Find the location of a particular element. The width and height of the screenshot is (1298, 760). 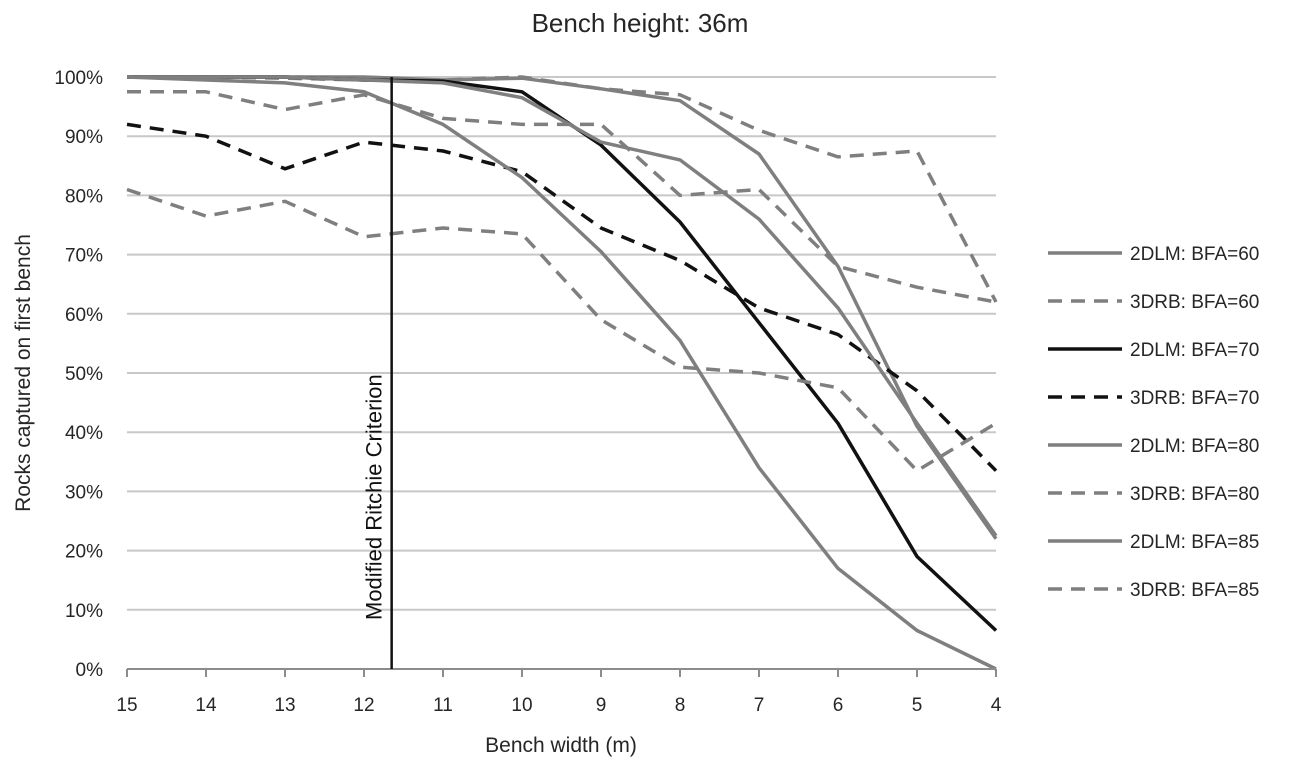

y-tick-label: 10% is located at coordinates (84, 611).